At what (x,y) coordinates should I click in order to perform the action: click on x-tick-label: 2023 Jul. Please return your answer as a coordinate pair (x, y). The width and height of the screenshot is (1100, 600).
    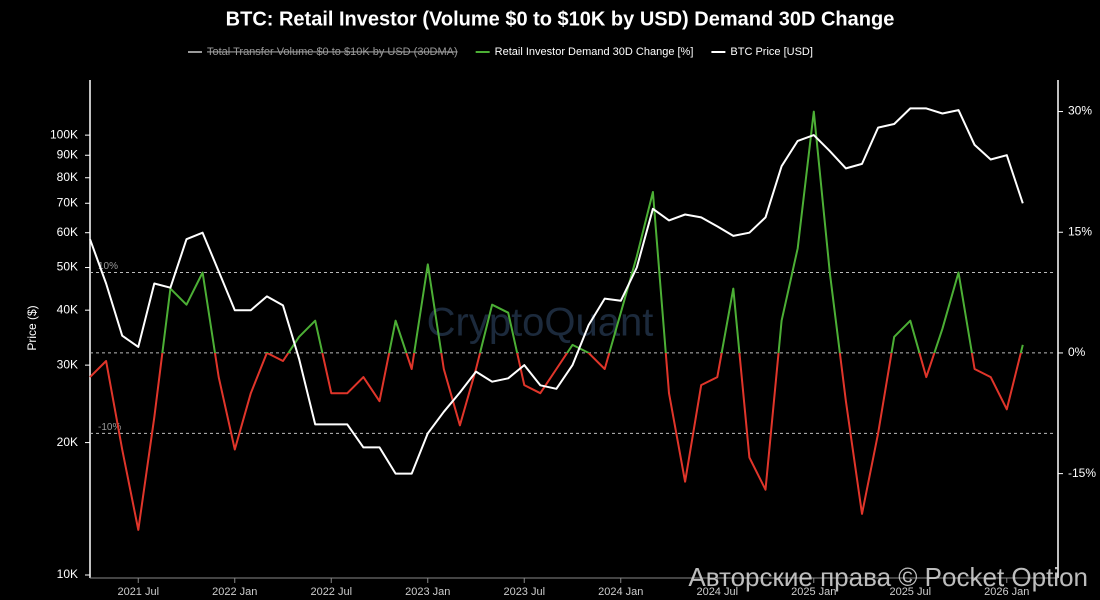
    Looking at the image, I should click on (524, 592).